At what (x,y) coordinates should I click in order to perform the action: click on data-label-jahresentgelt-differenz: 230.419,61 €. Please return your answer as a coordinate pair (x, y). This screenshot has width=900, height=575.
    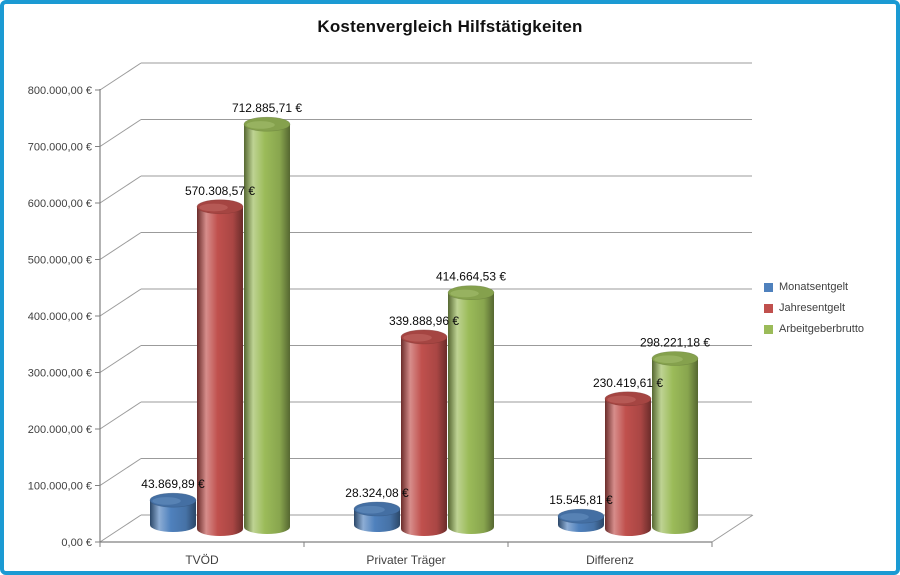
    Looking at the image, I should click on (628, 383).